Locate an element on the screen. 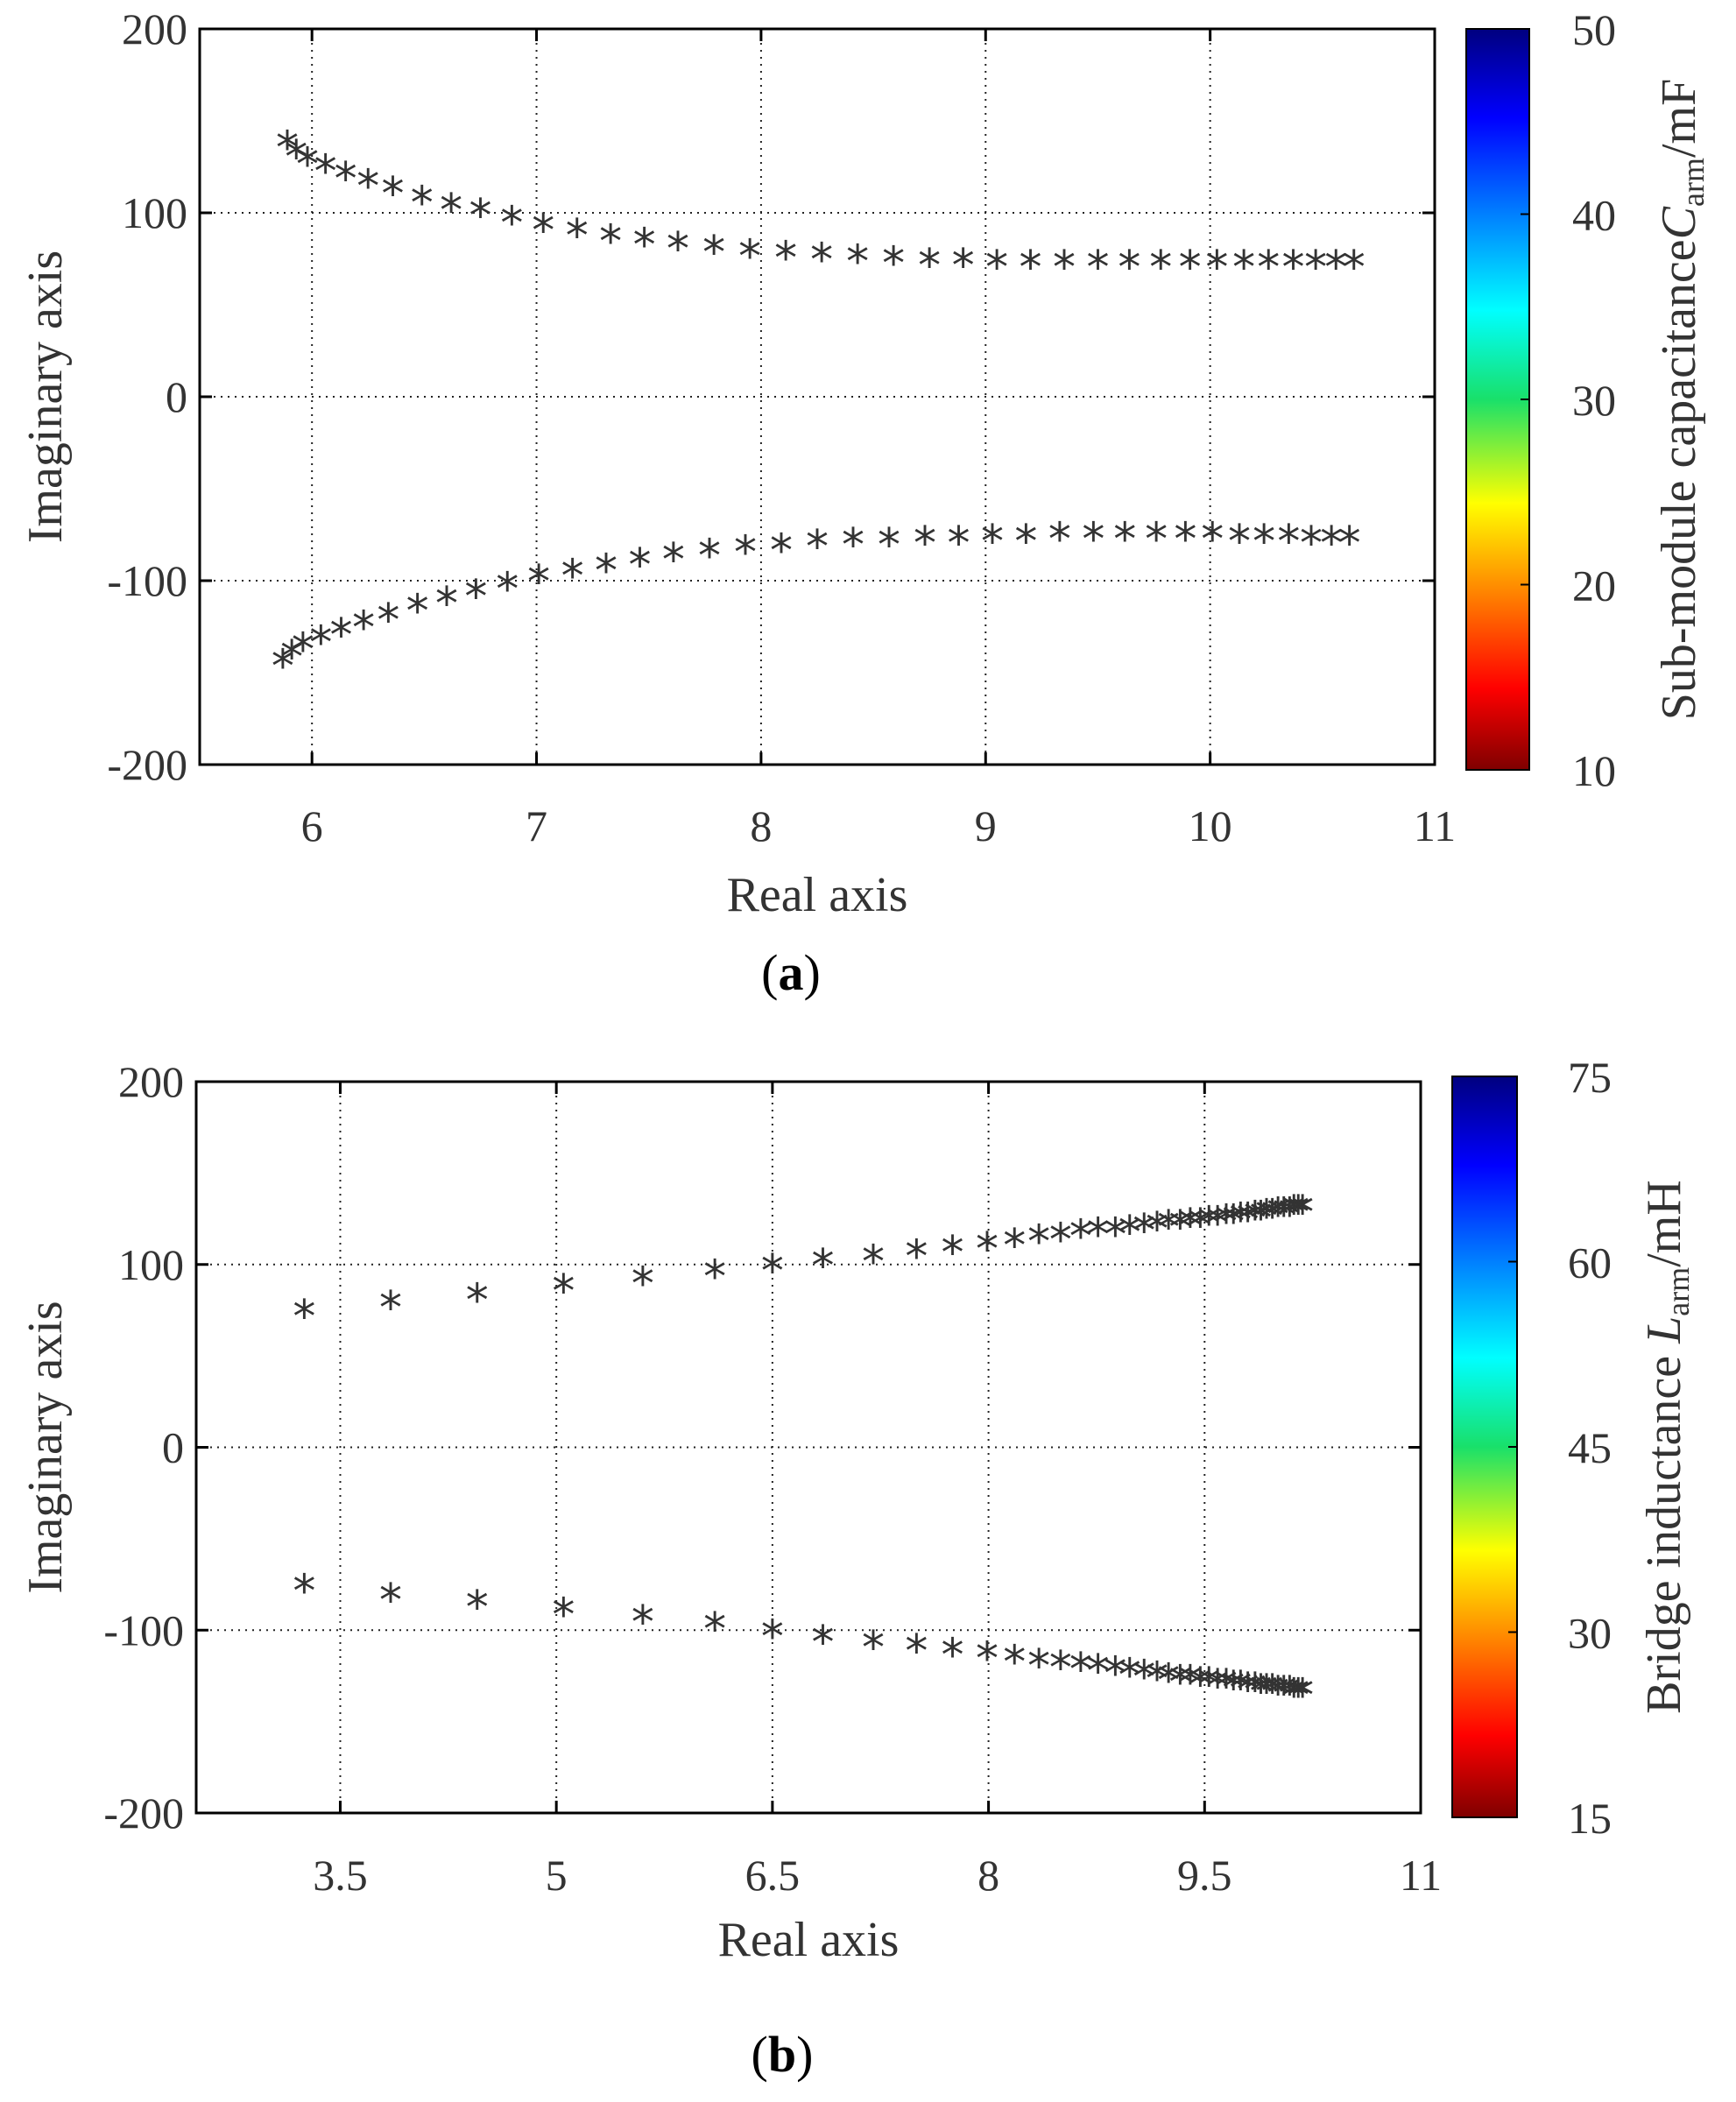  colorbar-tick-label: 50 is located at coordinates (1594, 30).